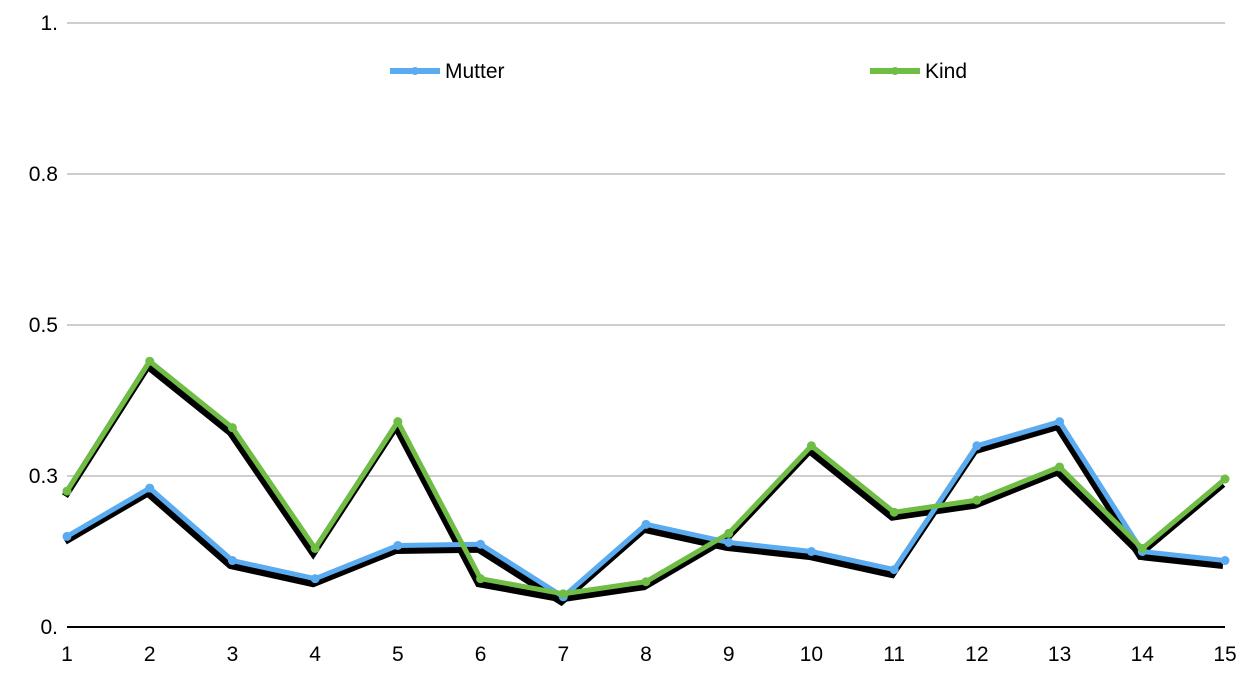 The height and width of the screenshot is (674, 1258). I want to click on x-tick-label: 4, so click(315, 654).